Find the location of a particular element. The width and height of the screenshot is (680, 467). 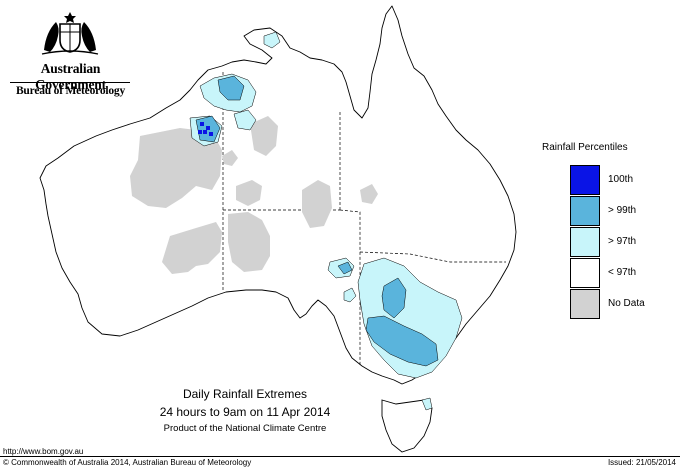

no-data-areas is located at coordinates (254, 195).